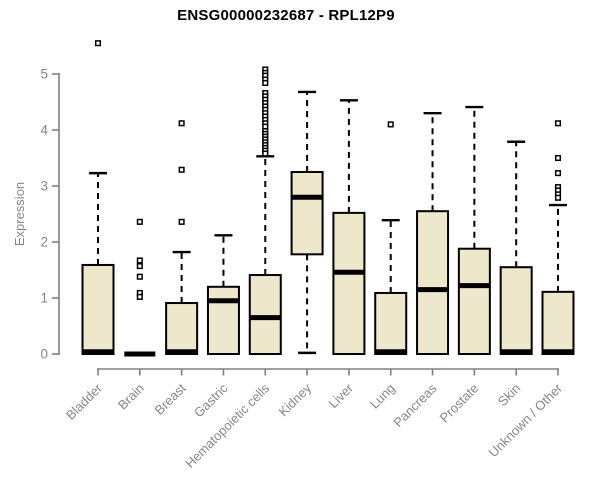 The width and height of the screenshot is (600, 500). Describe the element at coordinates (84, 401) in the screenshot. I see `x-axis-category-label: Bladder` at that location.